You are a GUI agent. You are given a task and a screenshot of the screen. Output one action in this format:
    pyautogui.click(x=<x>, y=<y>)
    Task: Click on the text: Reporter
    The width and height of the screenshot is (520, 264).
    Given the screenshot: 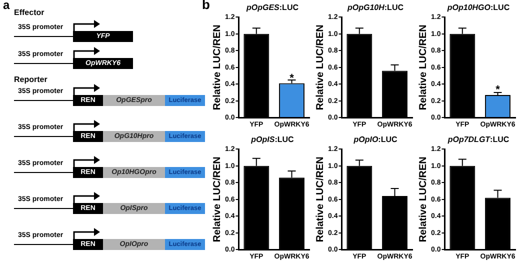 What is the action you would take?
    pyautogui.click(x=31, y=79)
    